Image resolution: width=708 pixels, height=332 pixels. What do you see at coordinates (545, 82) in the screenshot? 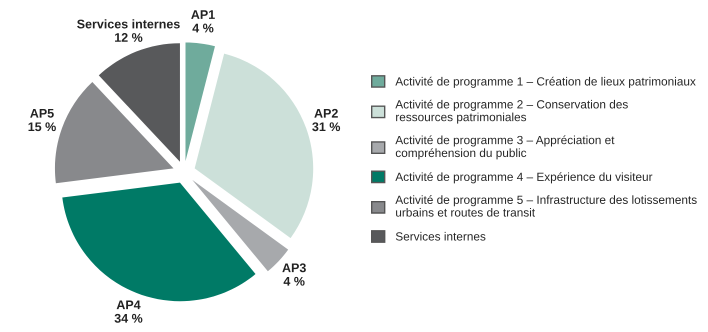
I see `legend-label: Activité de programme 1 – Création de lieux patrimoniaux` at bounding box center [545, 82].